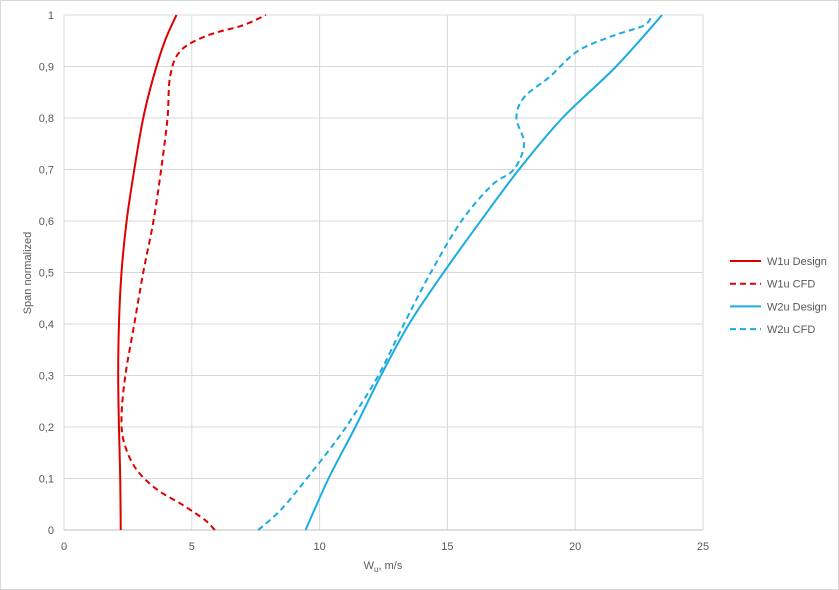 Image resolution: width=839 pixels, height=590 pixels. I want to click on x-tick-label: 0, so click(64, 547).